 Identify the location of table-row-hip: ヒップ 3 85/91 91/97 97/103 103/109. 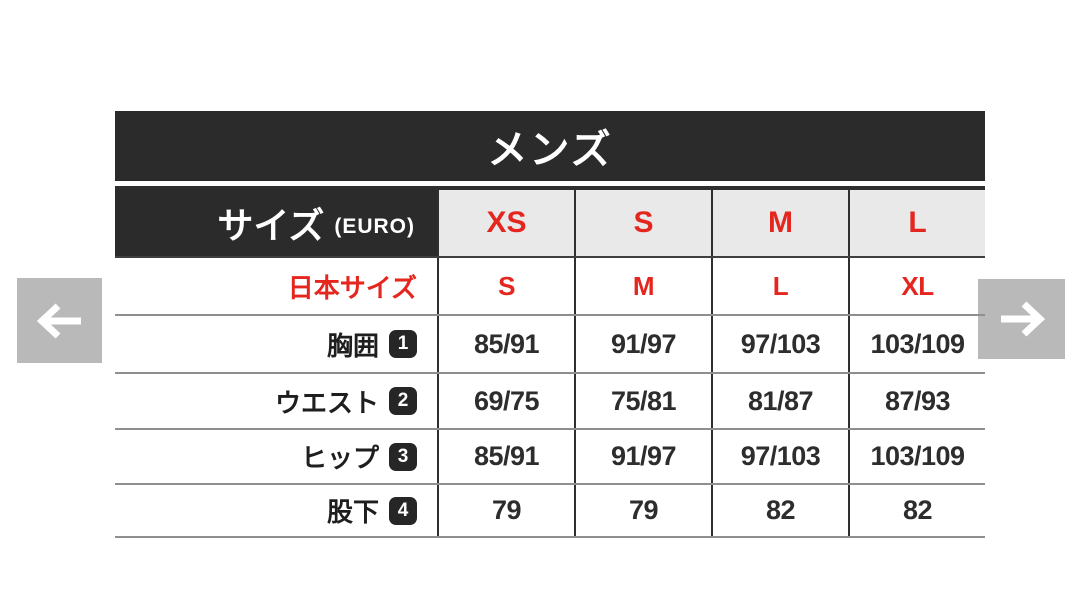
(550, 455).